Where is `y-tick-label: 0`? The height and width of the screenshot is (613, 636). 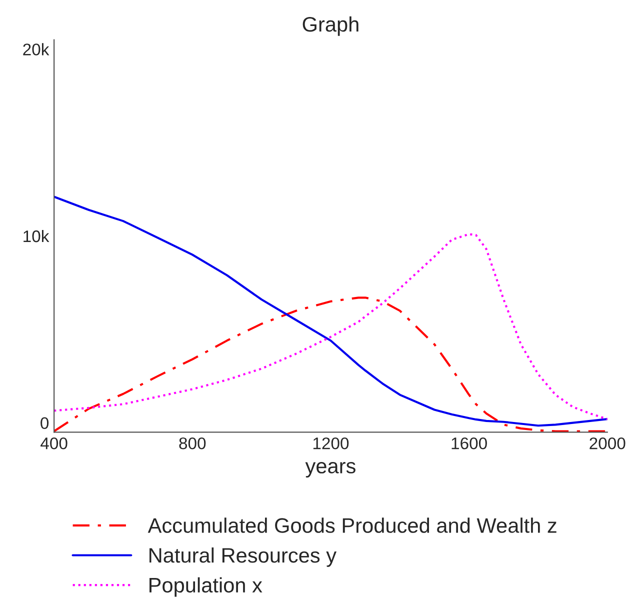
y-tick-label: 0 is located at coordinates (44, 423).